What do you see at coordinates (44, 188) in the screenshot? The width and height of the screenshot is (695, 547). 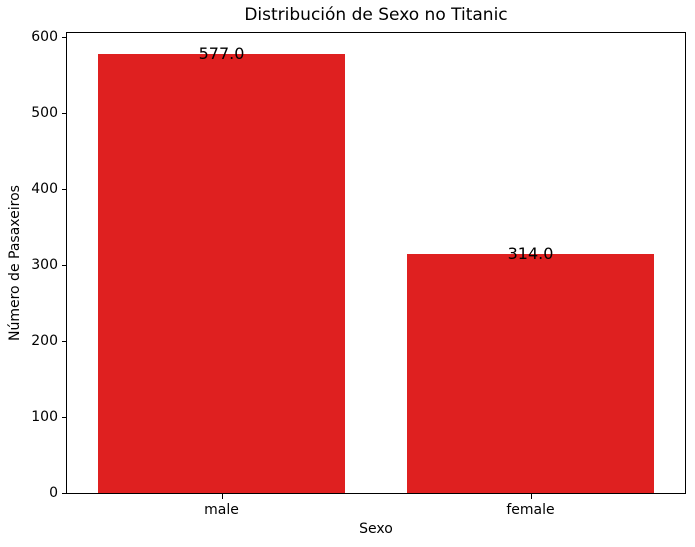 I see `y-tick-label: 400` at bounding box center [44, 188].